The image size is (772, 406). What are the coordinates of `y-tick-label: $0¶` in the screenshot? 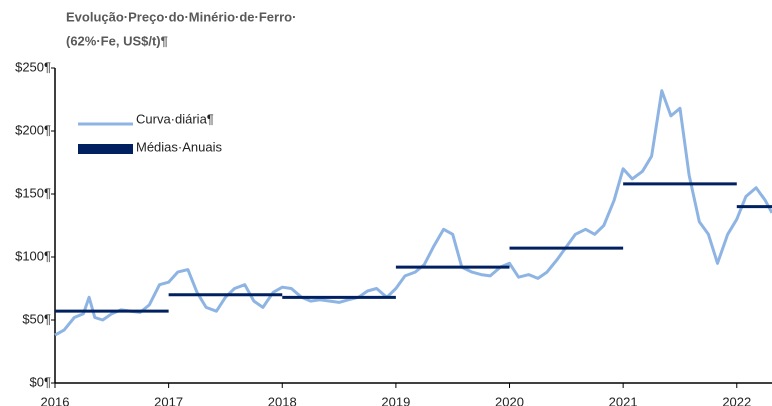 It's located at (40, 381).